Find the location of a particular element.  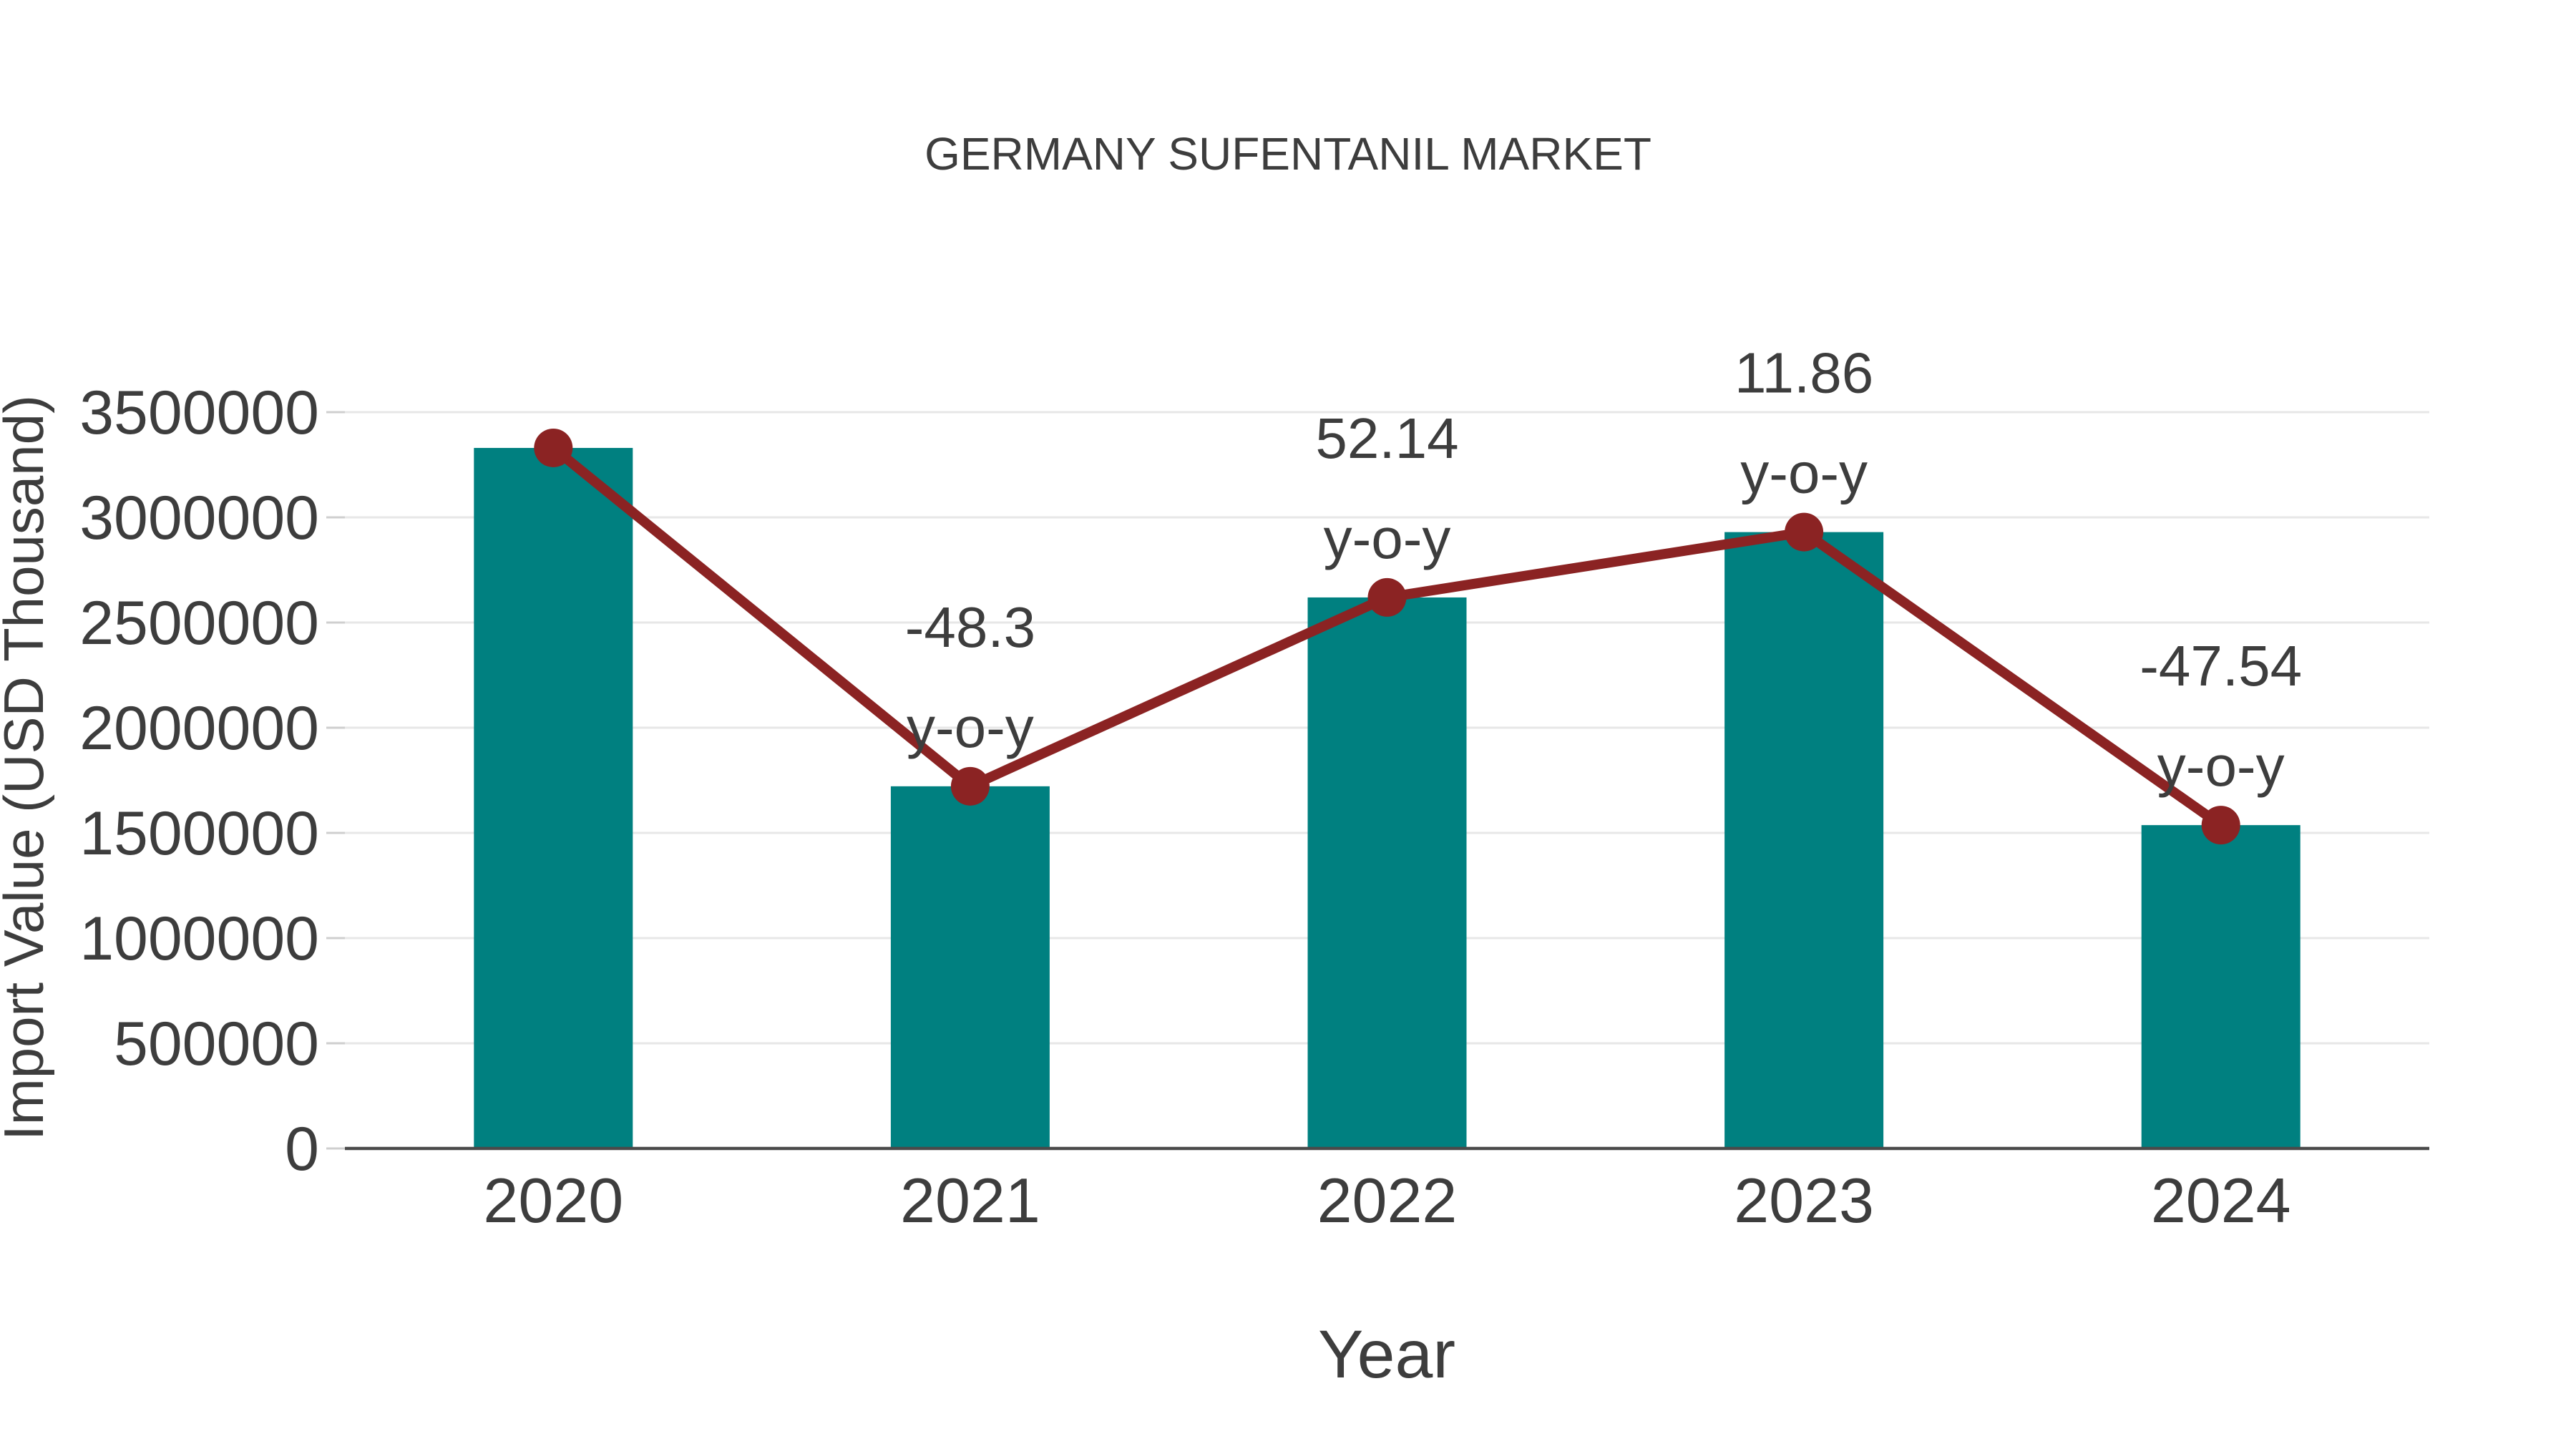

bar-2020 is located at coordinates (553, 797).